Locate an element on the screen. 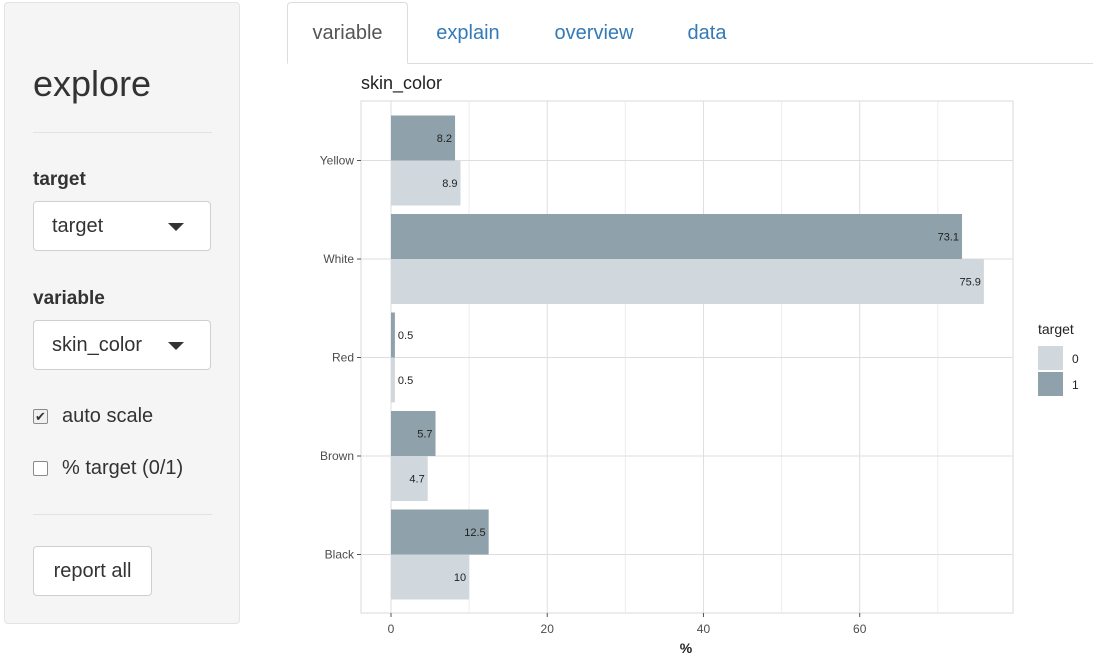 This screenshot has height=658, width=1093. data-label-target-0: 75.9 is located at coordinates (969, 283).